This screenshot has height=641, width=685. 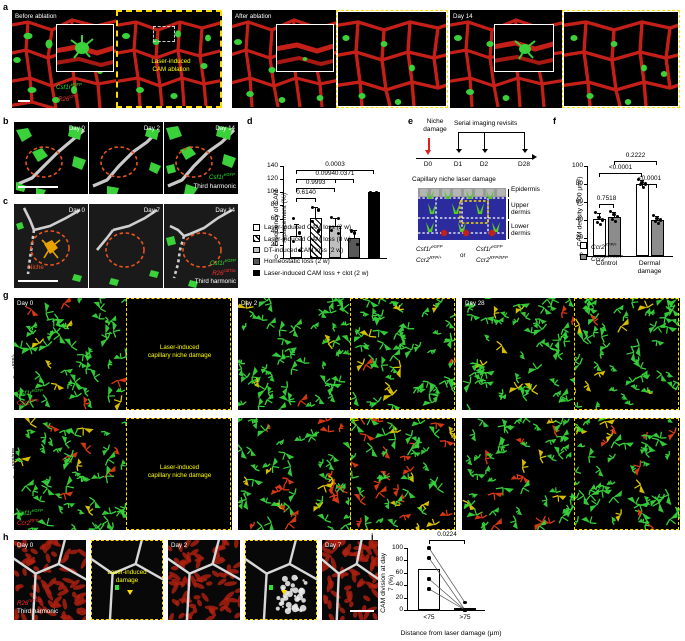 What do you see at coordinates (399, 585) in the screenshot?
I see `panel-i-y-ticklabel: 40` at bounding box center [399, 585].